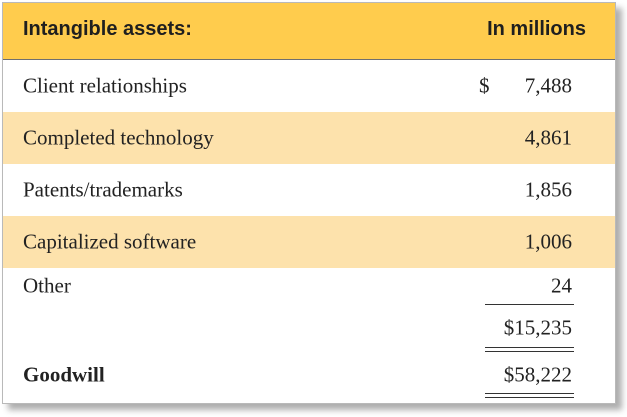 The image size is (627, 417). I want to click on row-label: Patents/trademarks, so click(103, 189).